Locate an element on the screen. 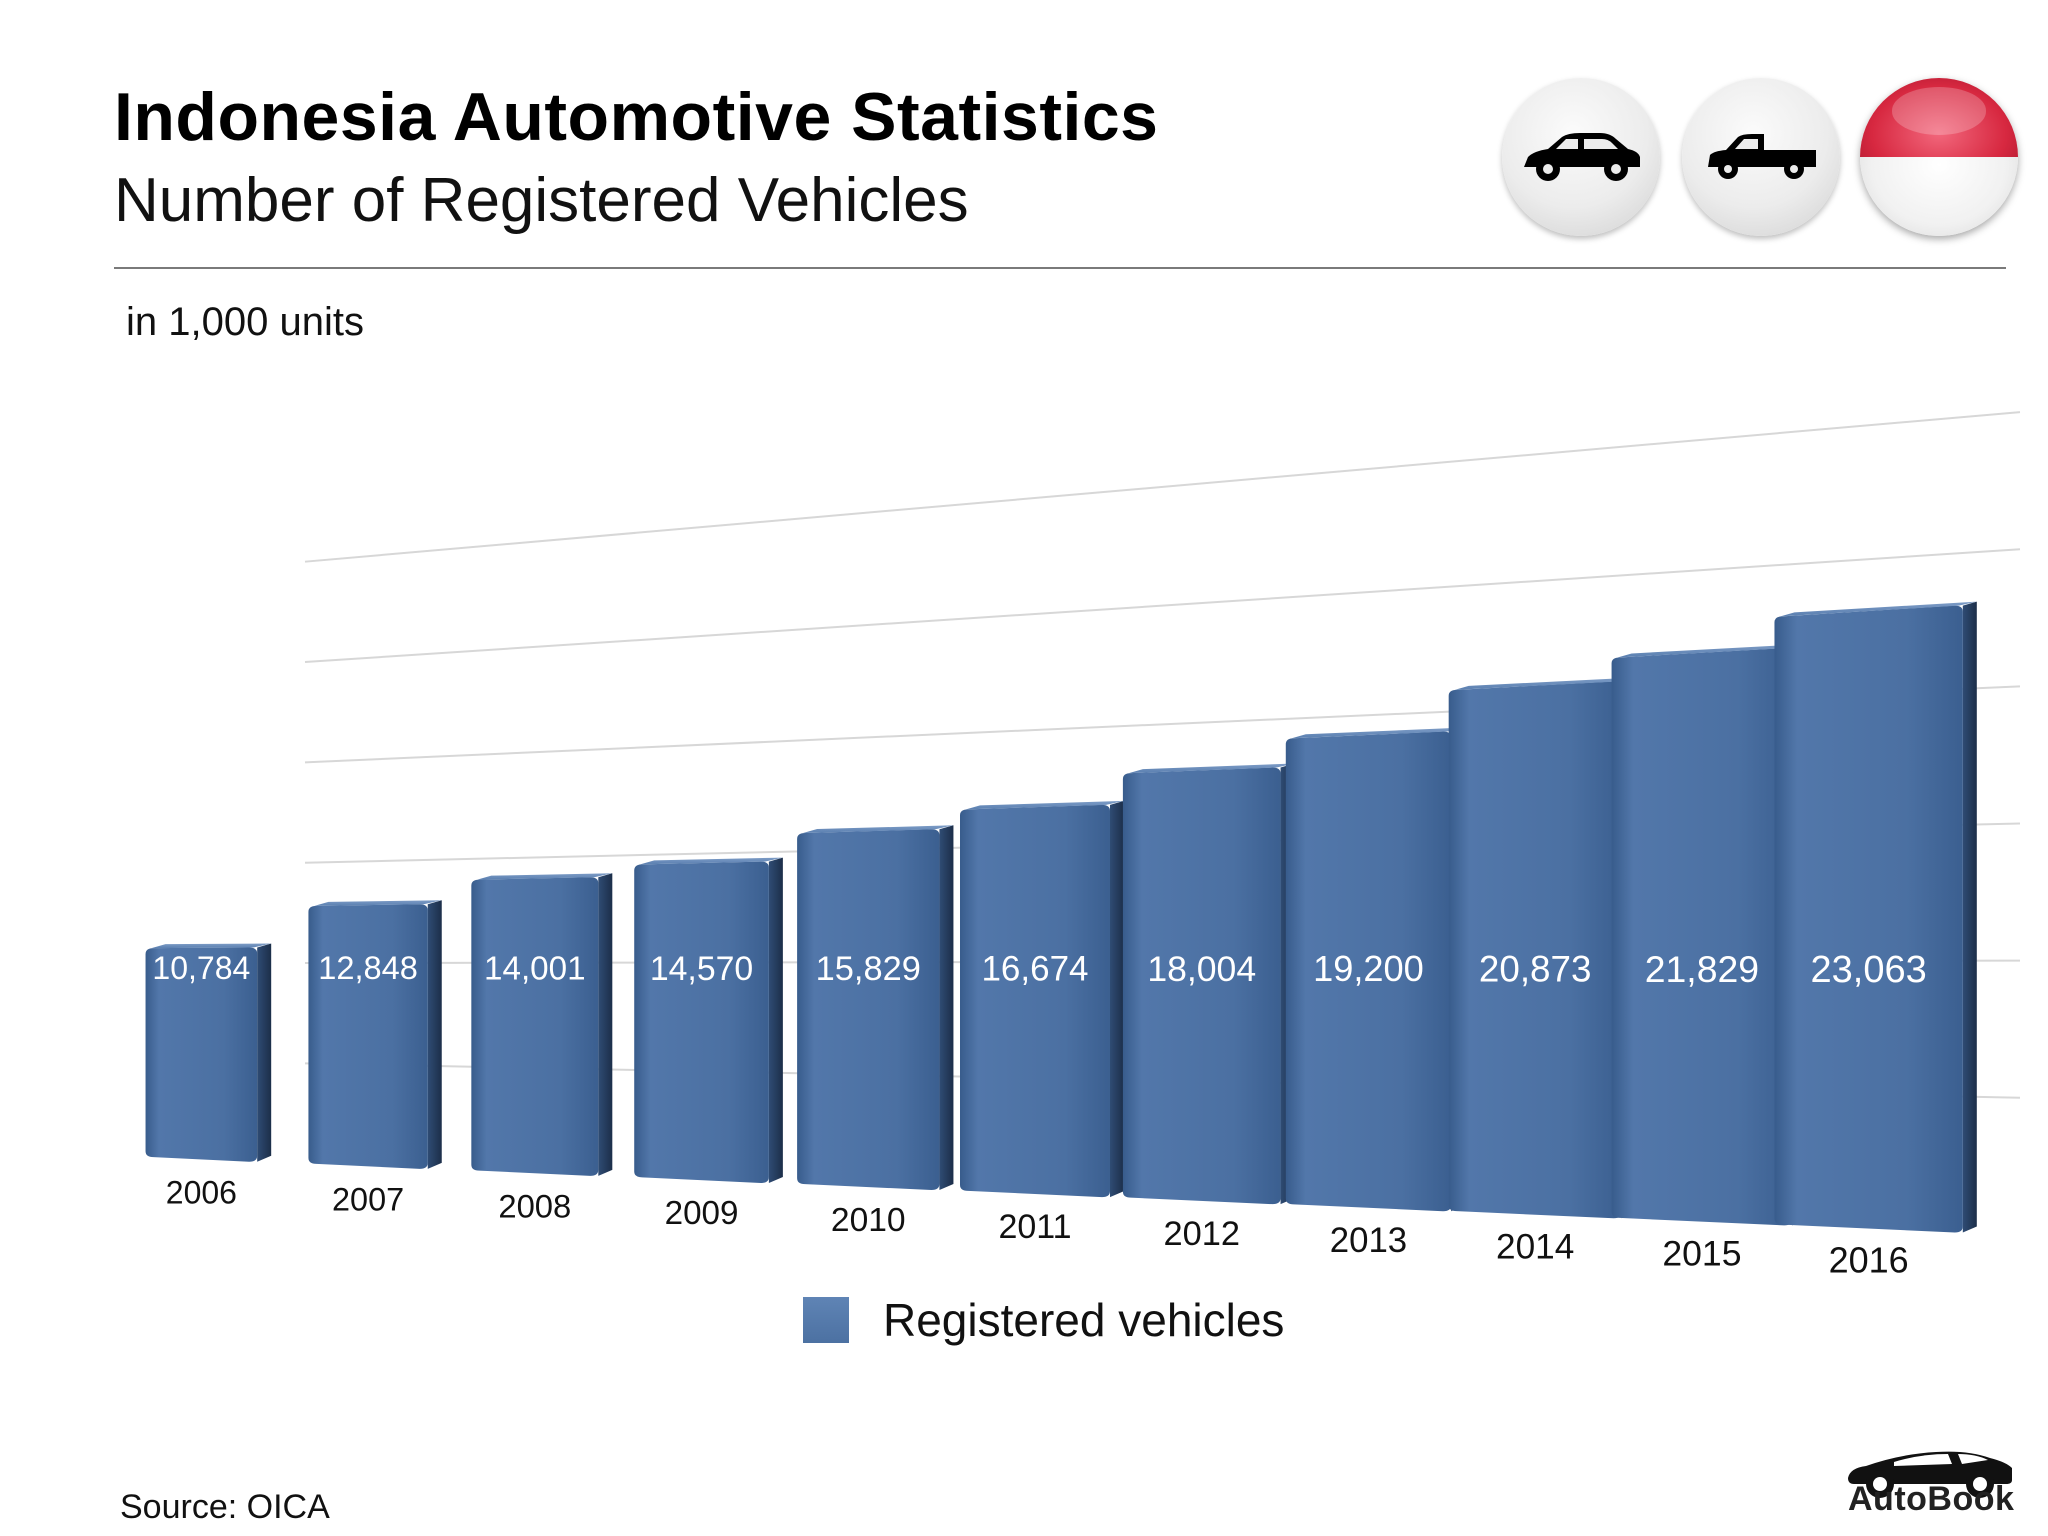  x-tick-label: 2009 is located at coordinates (702, 1213).